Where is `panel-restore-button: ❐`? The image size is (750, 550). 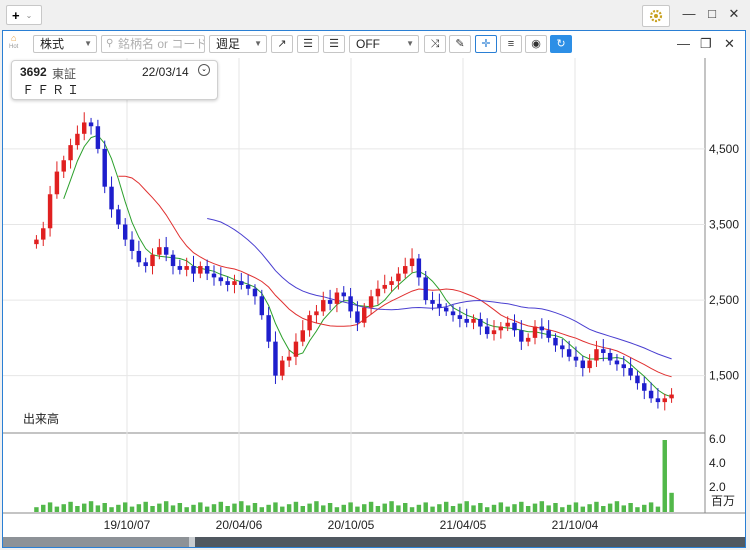
panel-restore-button: ❐ is located at coordinates (706, 43).